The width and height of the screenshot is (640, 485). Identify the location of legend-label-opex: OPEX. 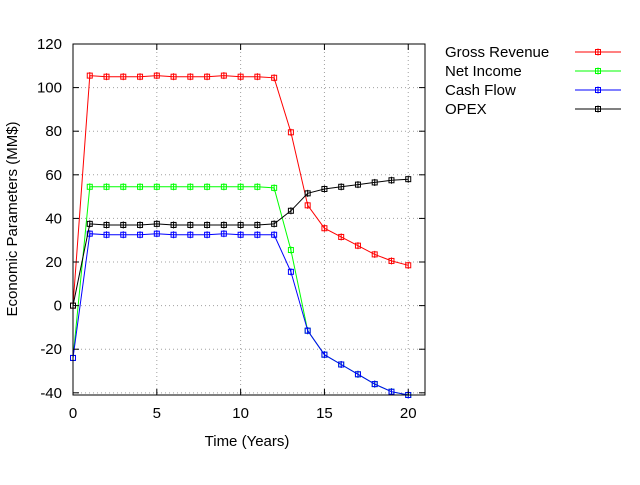
(466, 109).